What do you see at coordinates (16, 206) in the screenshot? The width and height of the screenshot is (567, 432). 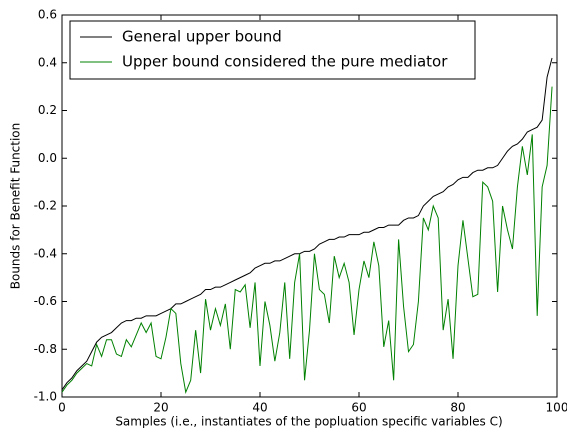 I see `y-axis-label: Bounds for Benefit Function` at bounding box center [16, 206].